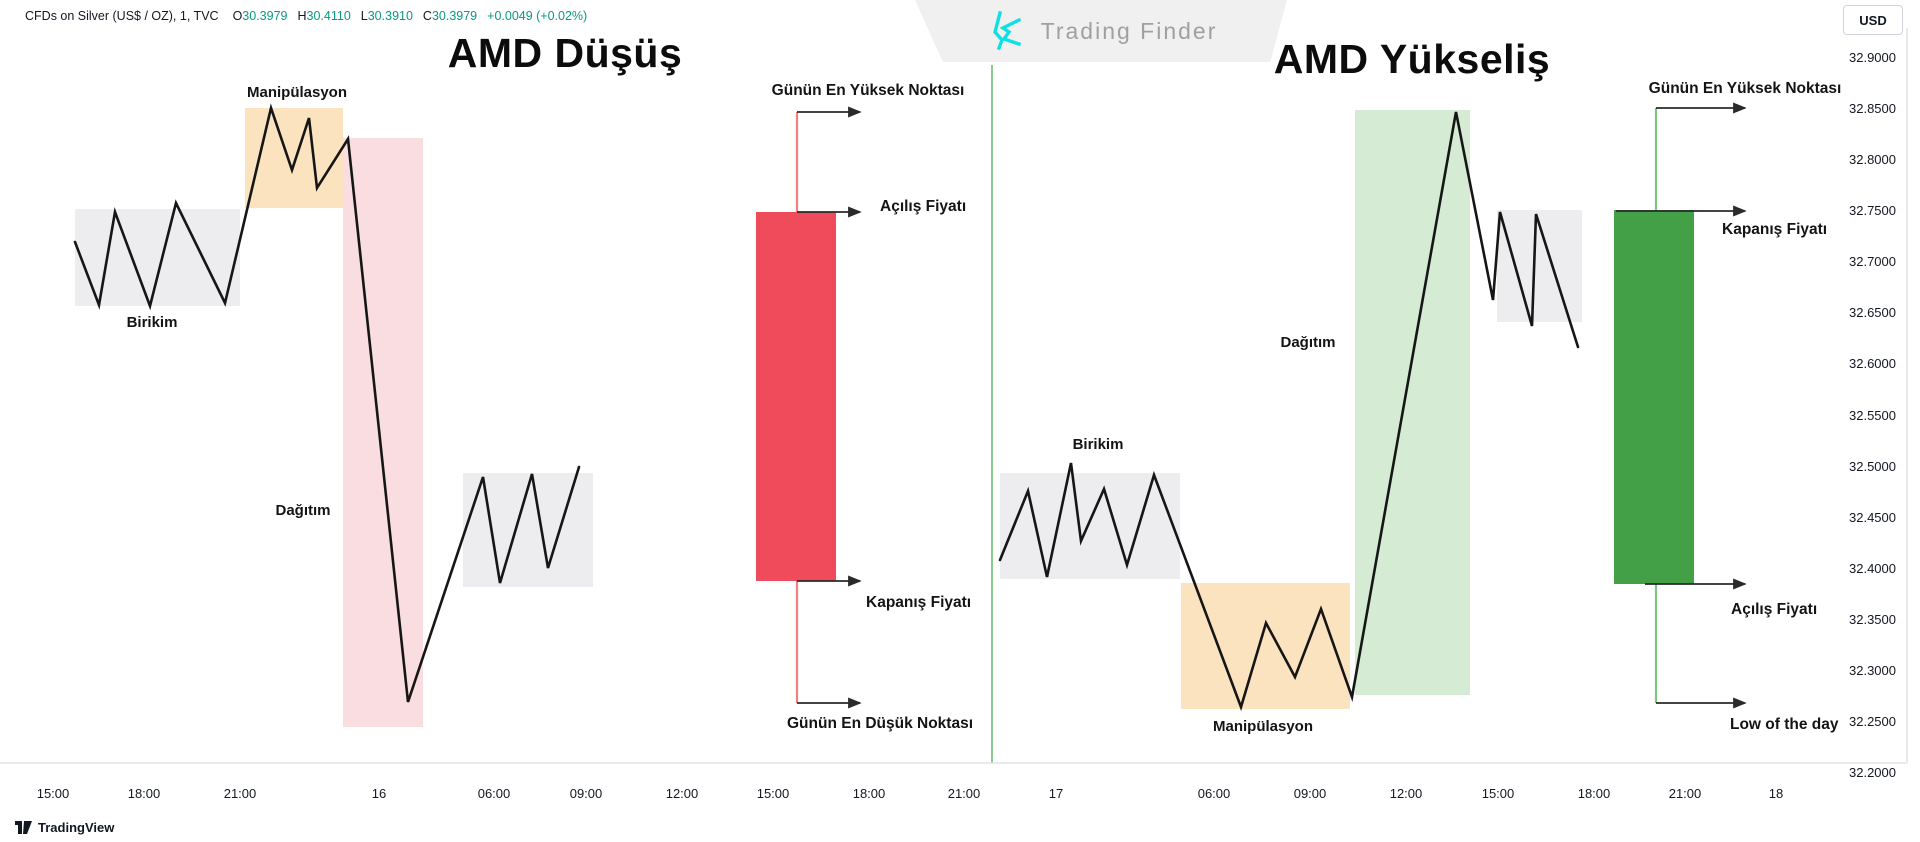 The image size is (1920, 842). Describe the element at coordinates (1784, 724) in the screenshot. I see `low-annotation-bullish: Low of the day` at that location.